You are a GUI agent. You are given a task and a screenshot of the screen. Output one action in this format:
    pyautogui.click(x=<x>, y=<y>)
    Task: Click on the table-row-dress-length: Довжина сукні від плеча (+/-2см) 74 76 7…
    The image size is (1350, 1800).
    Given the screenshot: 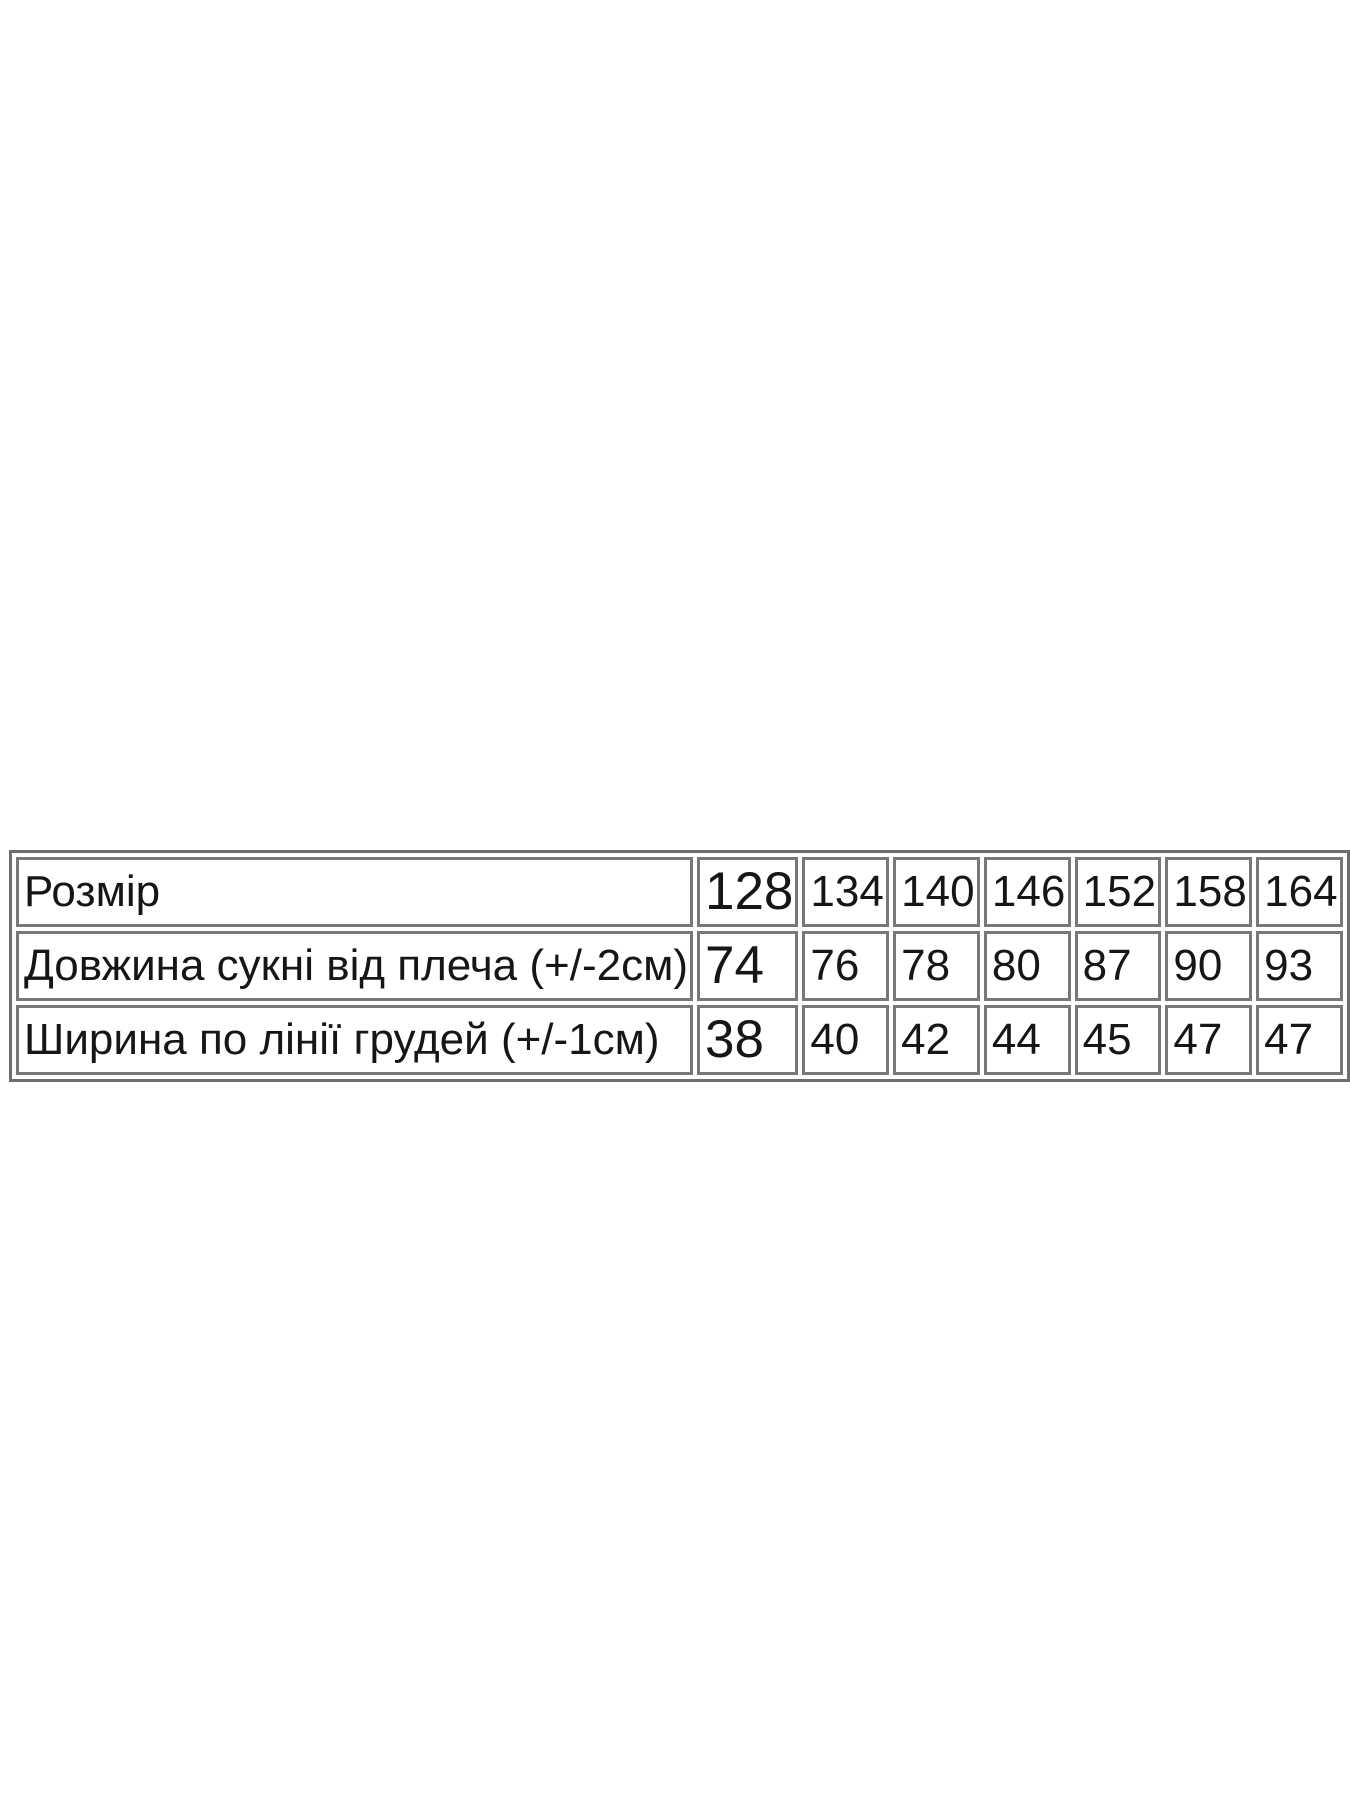 What is the action you would take?
    pyautogui.click(x=679, y=966)
    